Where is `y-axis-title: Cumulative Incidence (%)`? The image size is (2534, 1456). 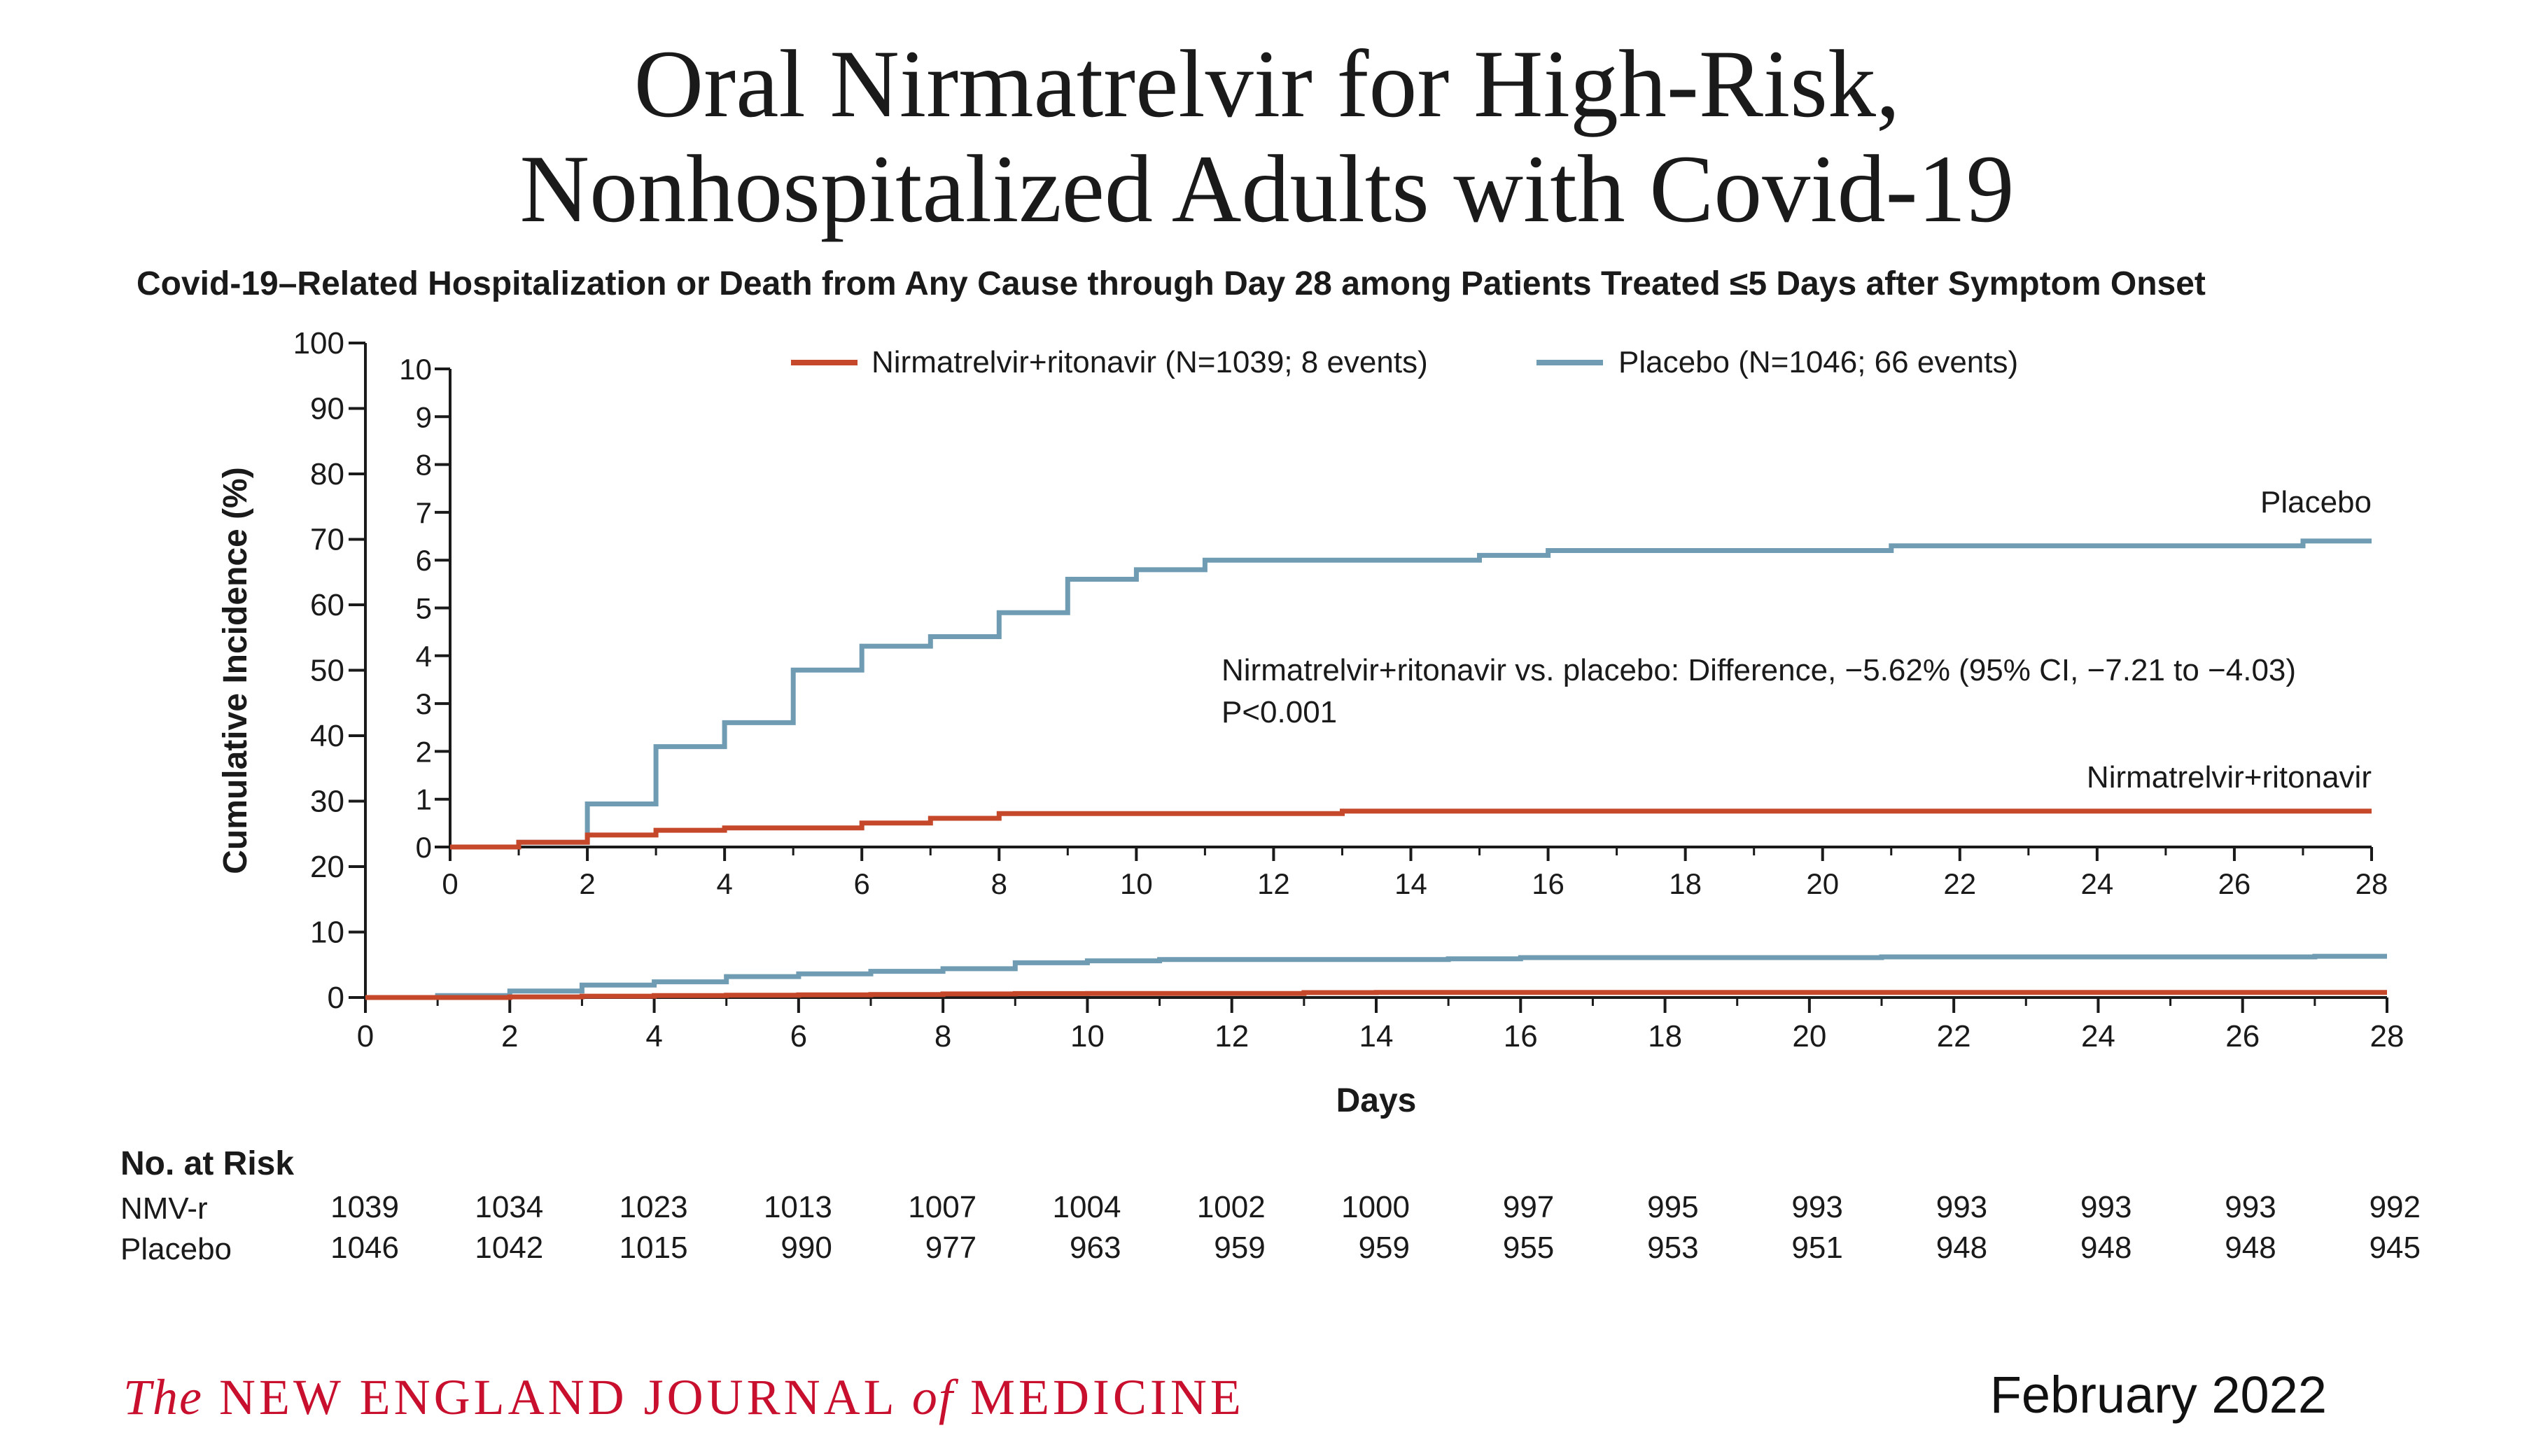 y-axis-title: Cumulative Incidence (%) is located at coordinates (235, 670).